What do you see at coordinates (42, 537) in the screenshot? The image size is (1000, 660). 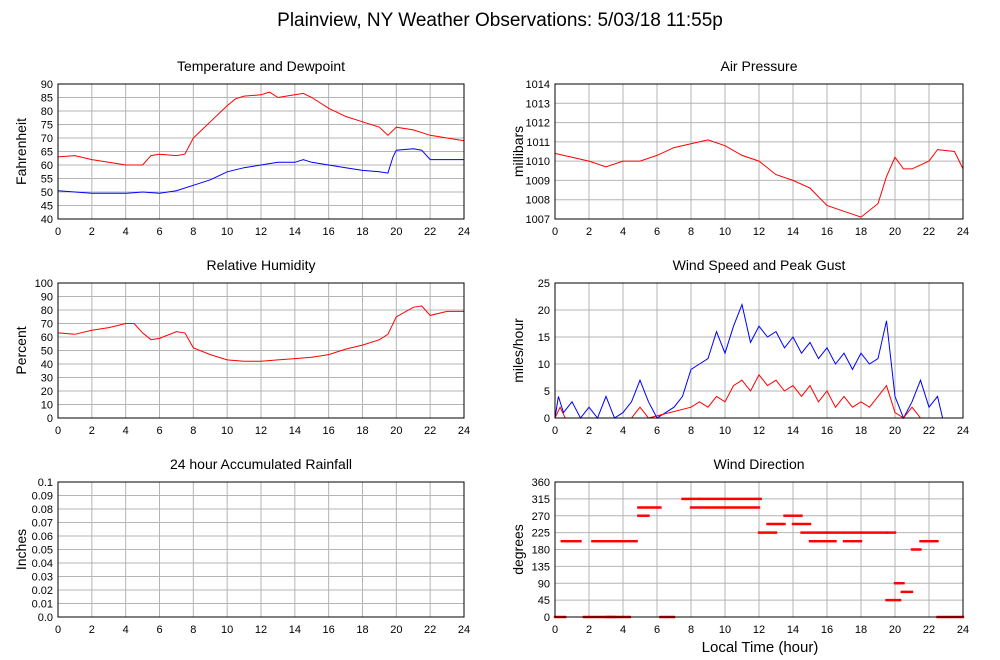 I see `y-tick-label: 0.06` at bounding box center [42, 537].